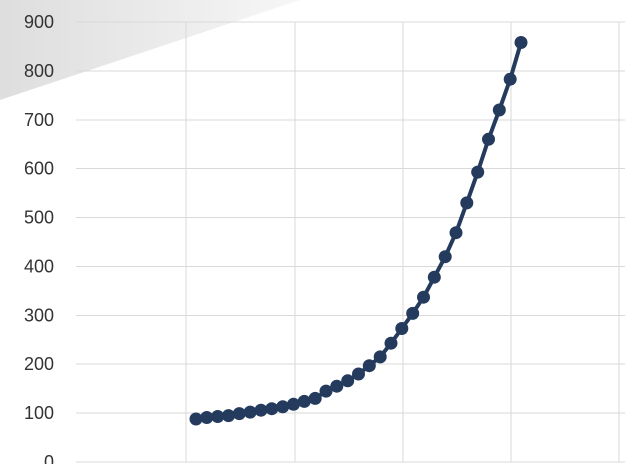 The height and width of the screenshot is (464, 625). Describe the element at coordinates (39, 413) in the screenshot. I see `y-tick-label: 100` at that location.